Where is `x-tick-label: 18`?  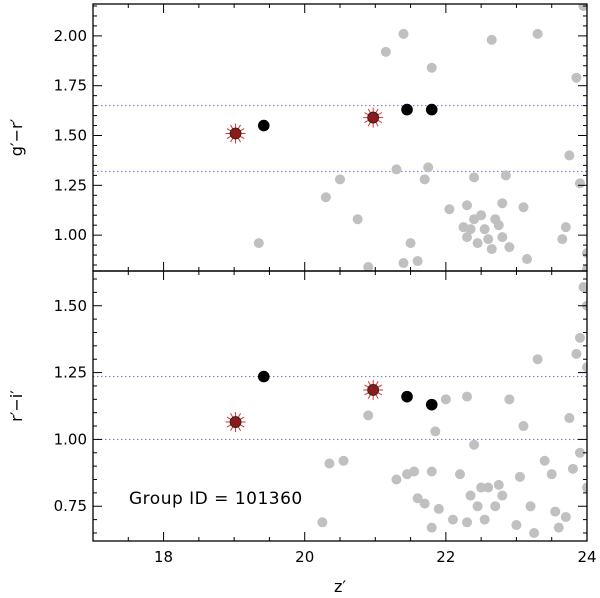 x-tick-label: 18 is located at coordinates (163, 557).